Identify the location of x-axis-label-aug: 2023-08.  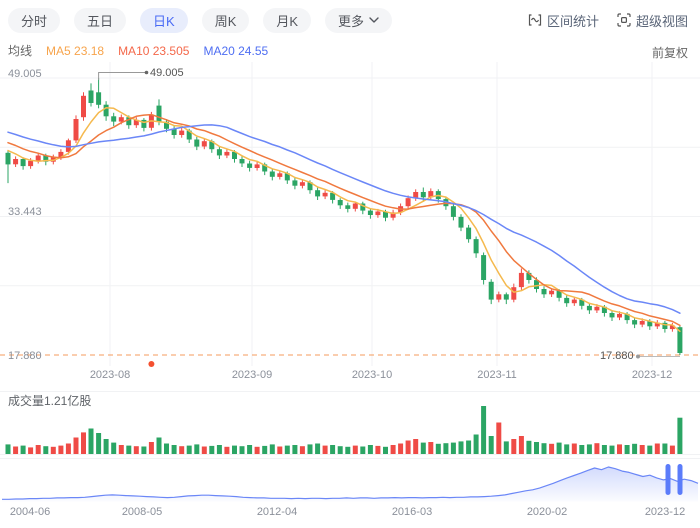
(110, 375).